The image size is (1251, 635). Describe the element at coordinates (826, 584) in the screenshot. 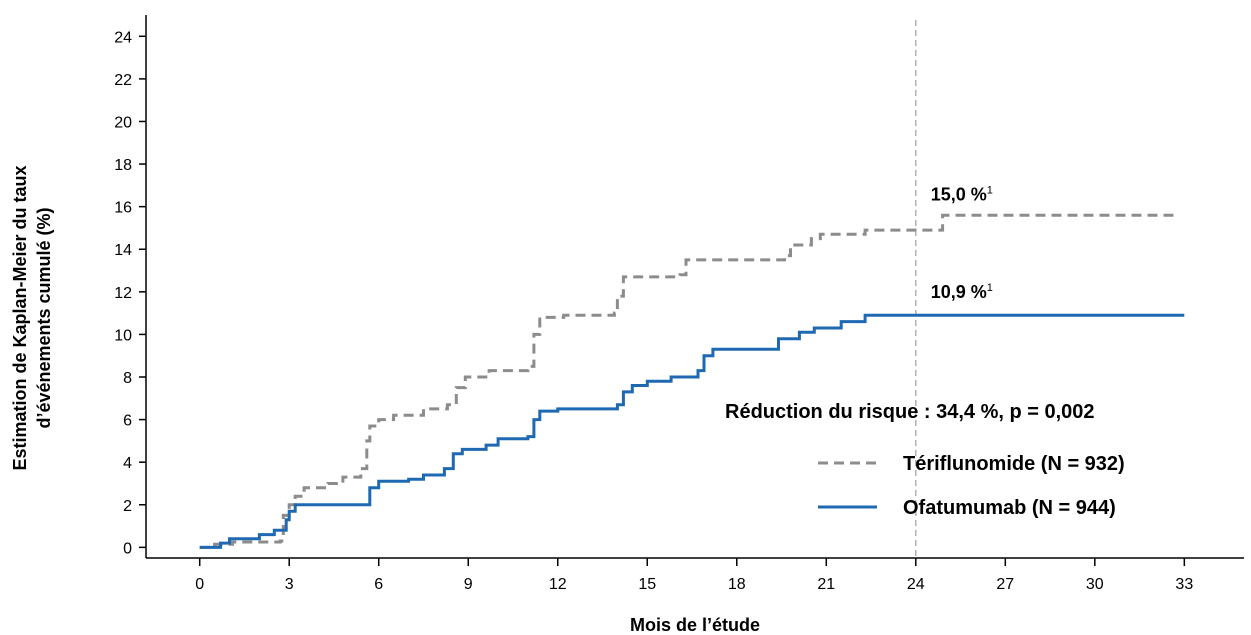

I see `x-tick-label: 21` at that location.